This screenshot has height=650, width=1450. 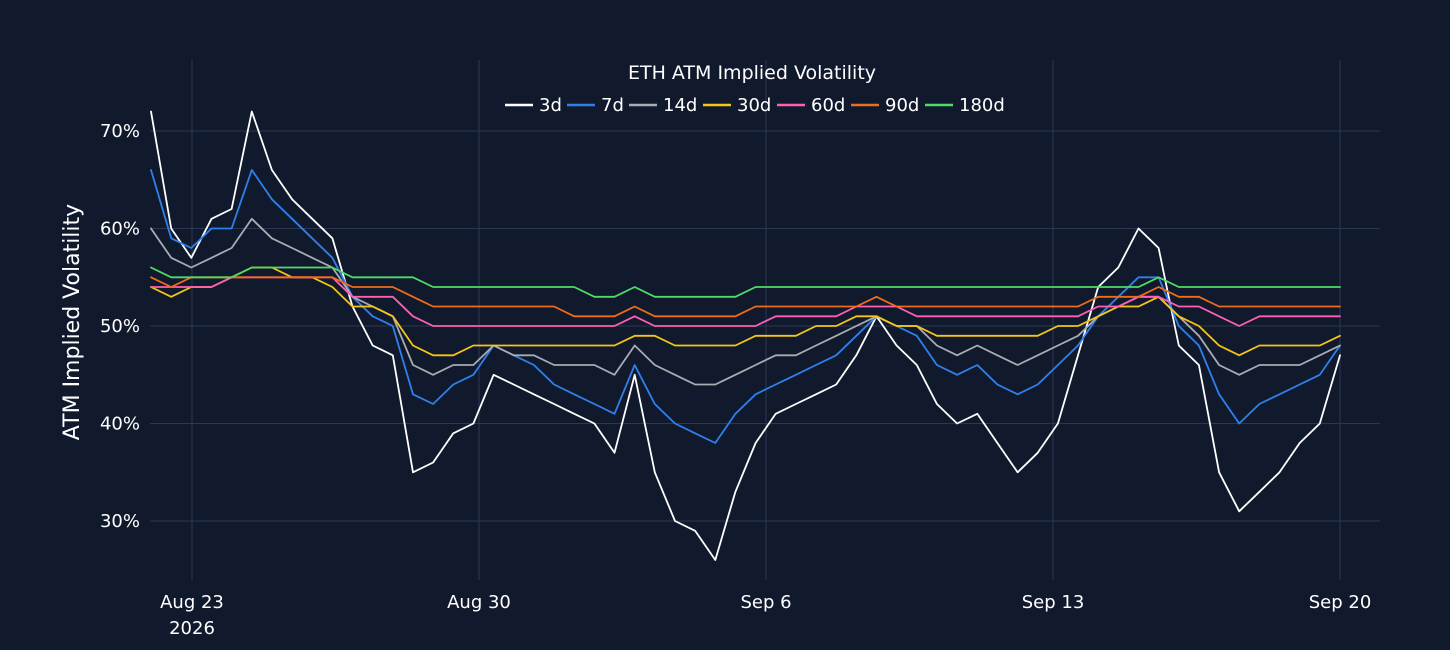 I want to click on legend-label: 7d, so click(x=612, y=105).